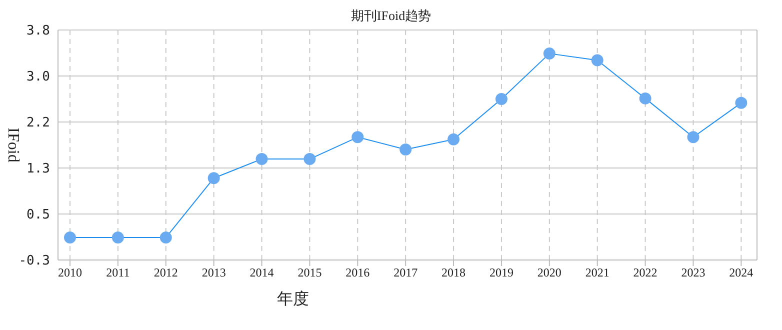  I want to click on y-tick-label: 2.2, so click(38, 123).